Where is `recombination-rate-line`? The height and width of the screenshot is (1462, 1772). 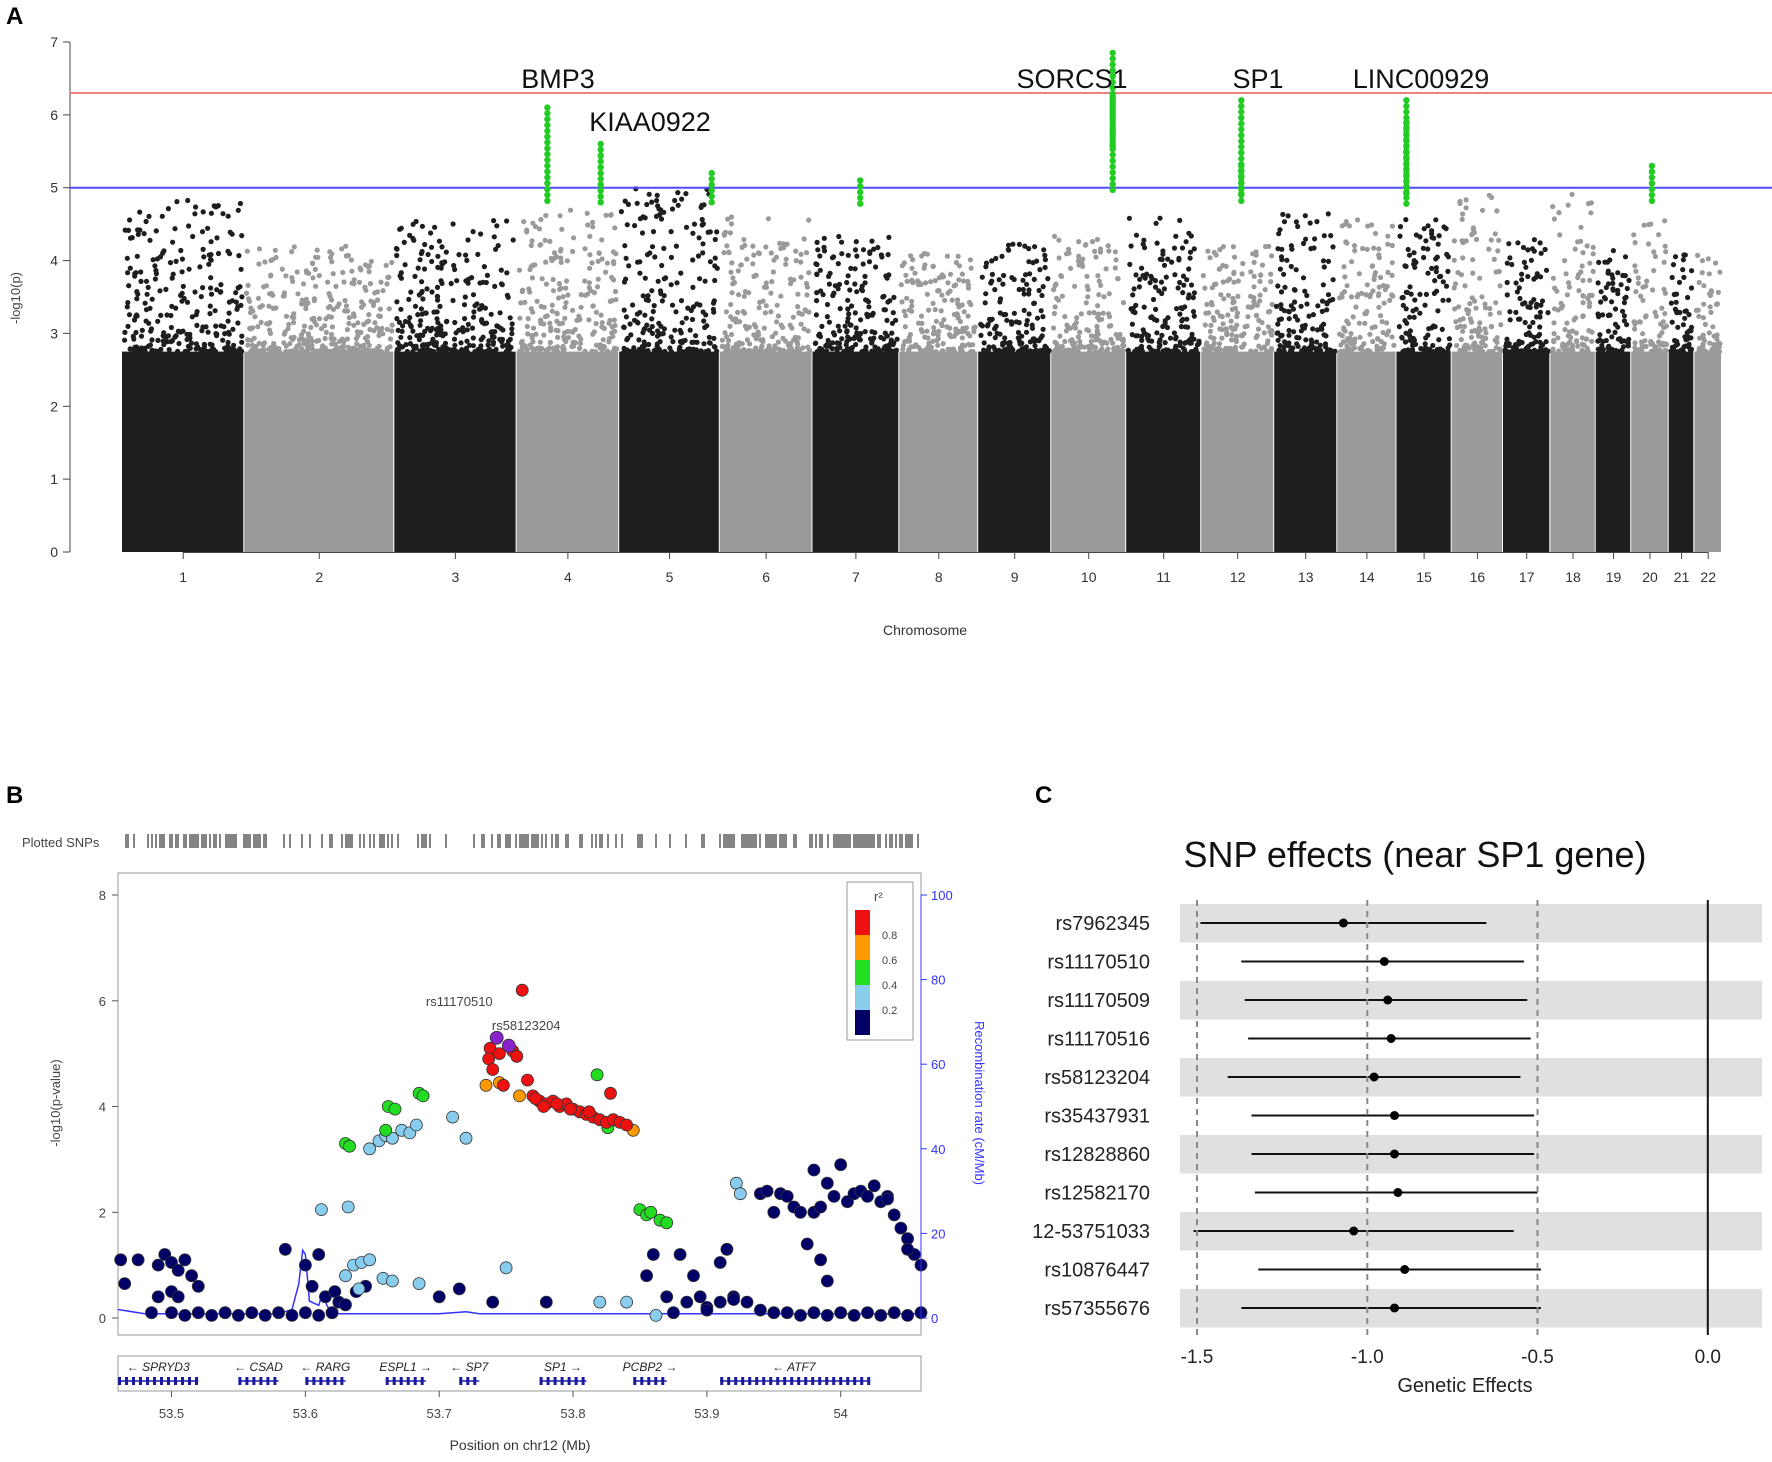
recombination-rate-line is located at coordinates (519, 1281).